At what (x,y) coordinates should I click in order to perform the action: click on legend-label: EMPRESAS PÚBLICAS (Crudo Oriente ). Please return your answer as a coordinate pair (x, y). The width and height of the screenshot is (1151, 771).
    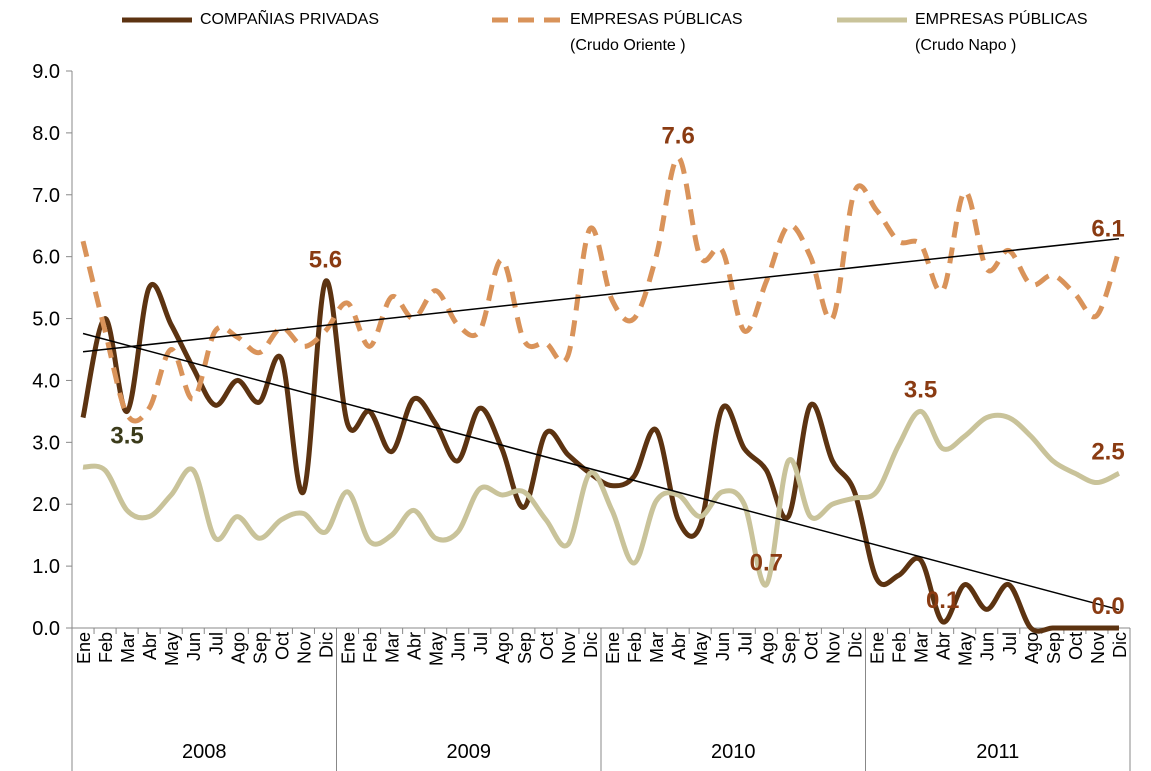
    Looking at the image, I should click on (656, 32).